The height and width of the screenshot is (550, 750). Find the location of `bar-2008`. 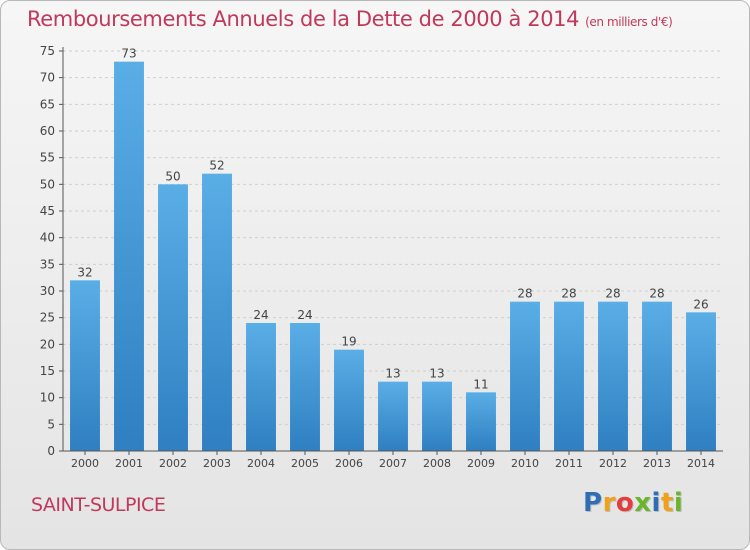

bar-2008 is located at coordinates (437, 416).